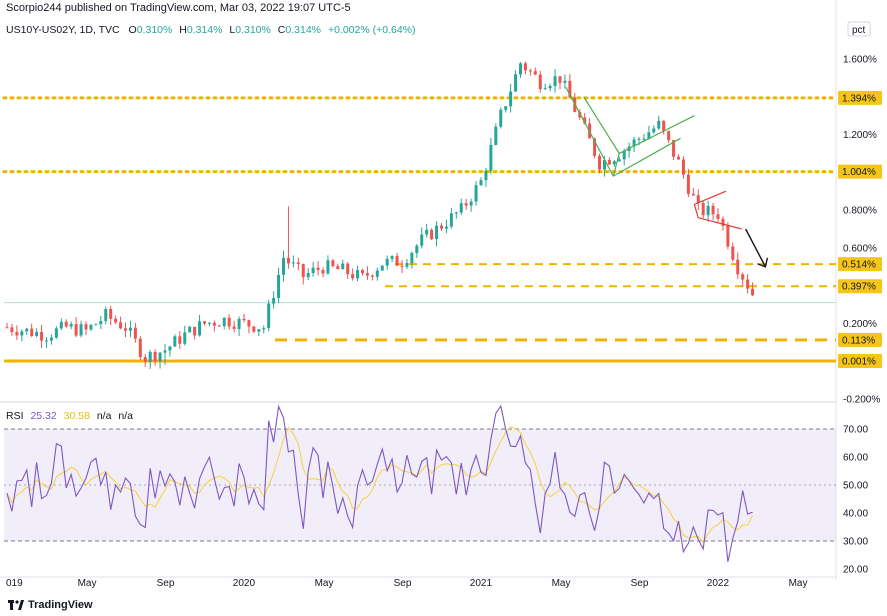  What do you see at coordinates (407, 583) in the screenshot?
I see `time-axis: 019 May Sep 2020 May Sep 2021 May Sep 2022 May` at bounding box center [407, 583].